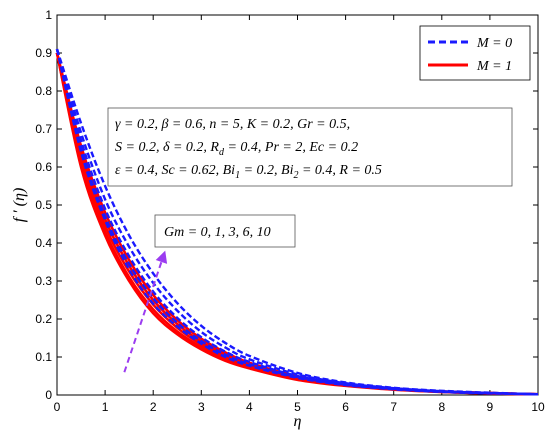 Image resolution: width=550 pixels, height=443 pixels. Describe the element at coordinates (167, 147) in the screenshot. I see `parameter-line-2-a: S = 0.2, δ = 0.2, R` at that location.